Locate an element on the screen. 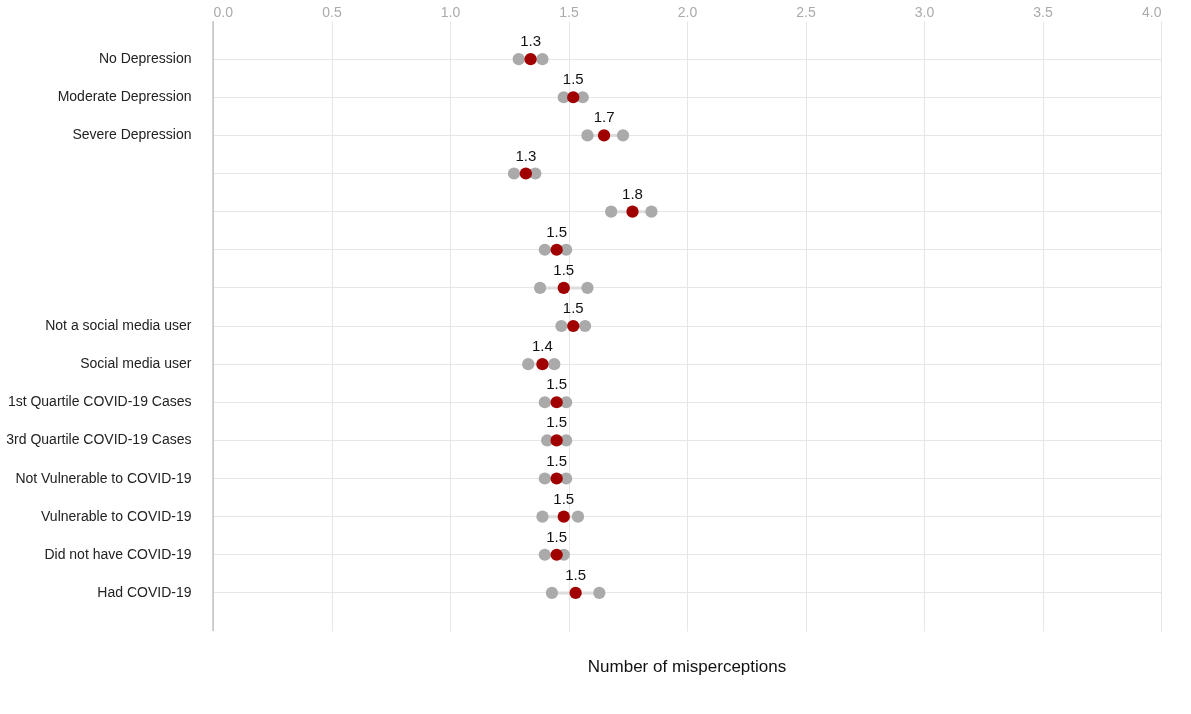  y-tick-label: Not a social media user is located at coordinates (118, 325).